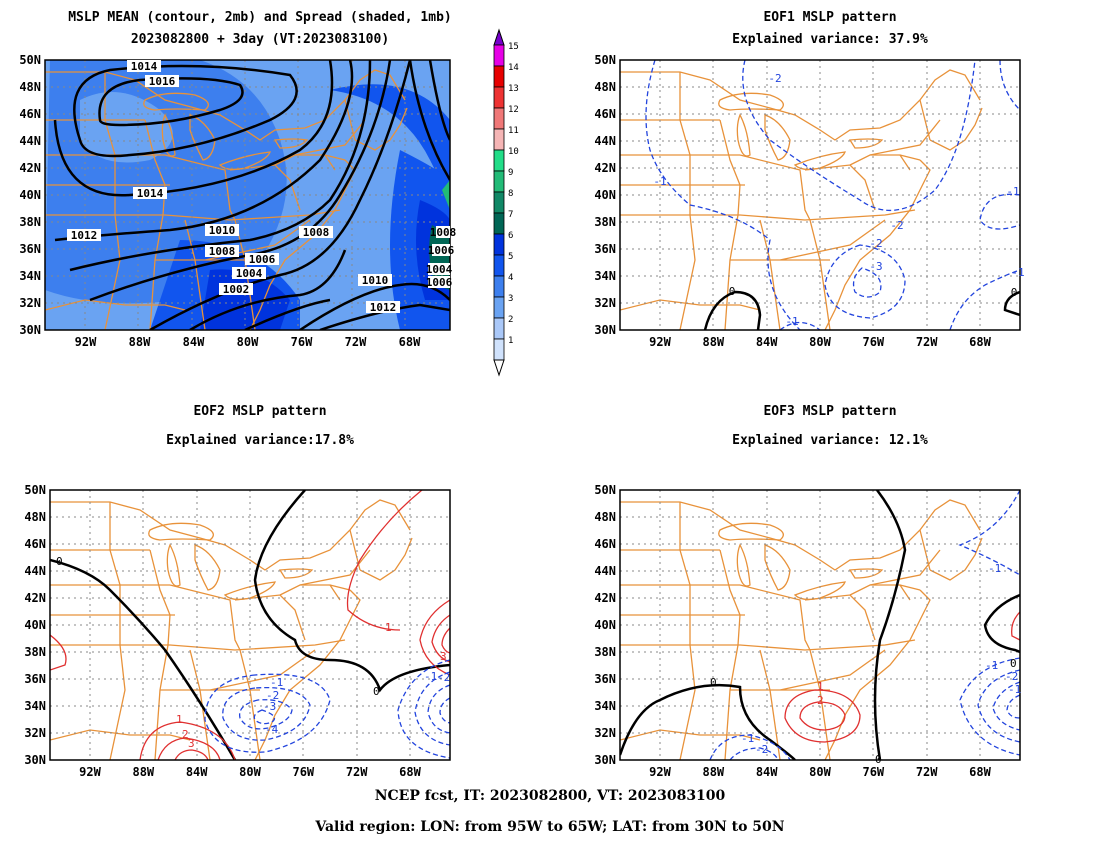 The image size is (1100, 850). Describe the element at coordinates (249, 273) in the screenshot. I see `svg-text: 1004` at that location.